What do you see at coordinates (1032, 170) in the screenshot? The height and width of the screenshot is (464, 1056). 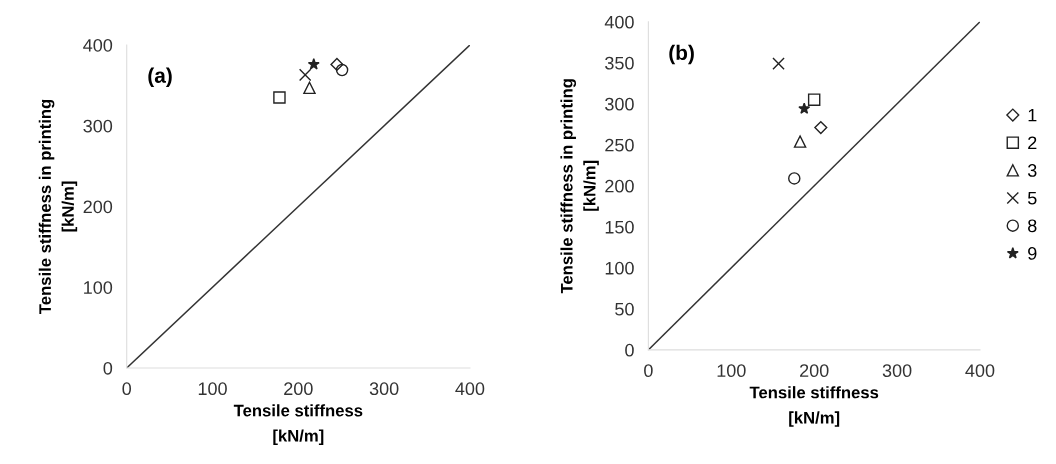 I see `legend-label: 3` at bounding box center [1032, 170].